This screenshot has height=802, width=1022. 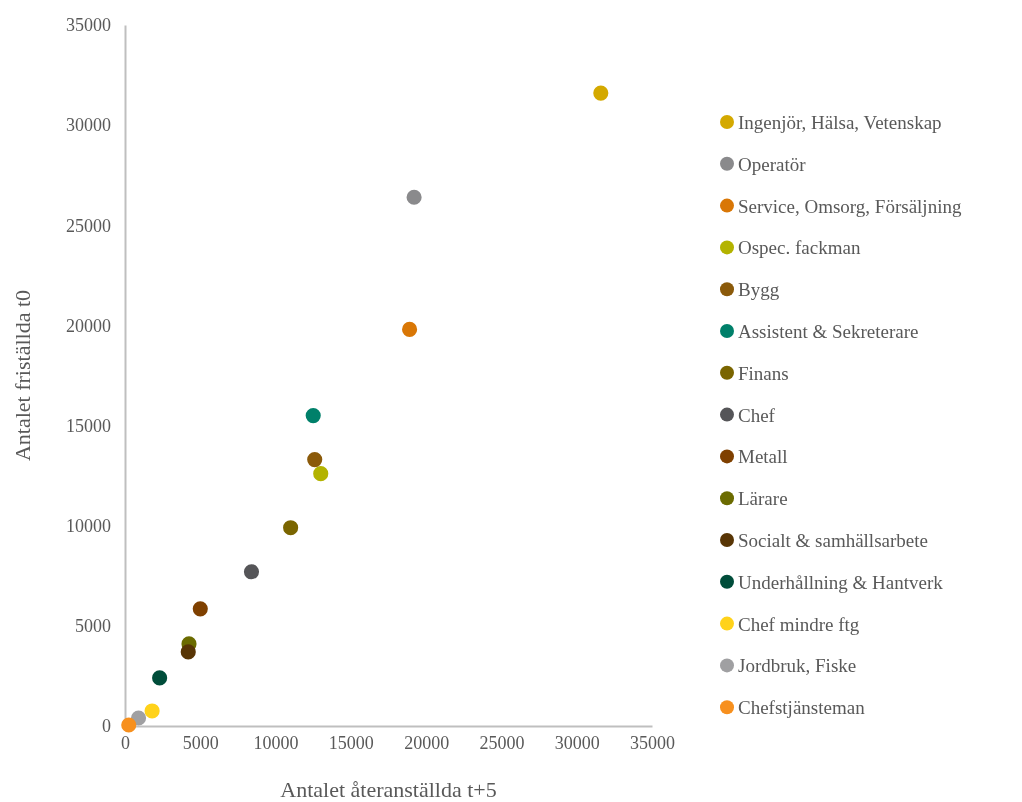 What do you see at coordinates (93, 626) in the screenshot?
I see `y-tick-label: 5000` at bounding box center [93, 626].